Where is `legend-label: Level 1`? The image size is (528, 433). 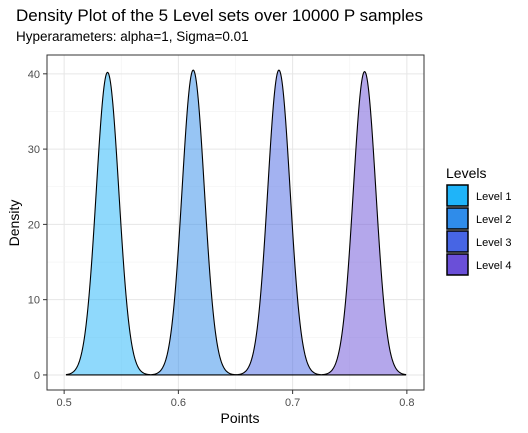 legend-label: Level 1 is located at coordinates (493, 197).